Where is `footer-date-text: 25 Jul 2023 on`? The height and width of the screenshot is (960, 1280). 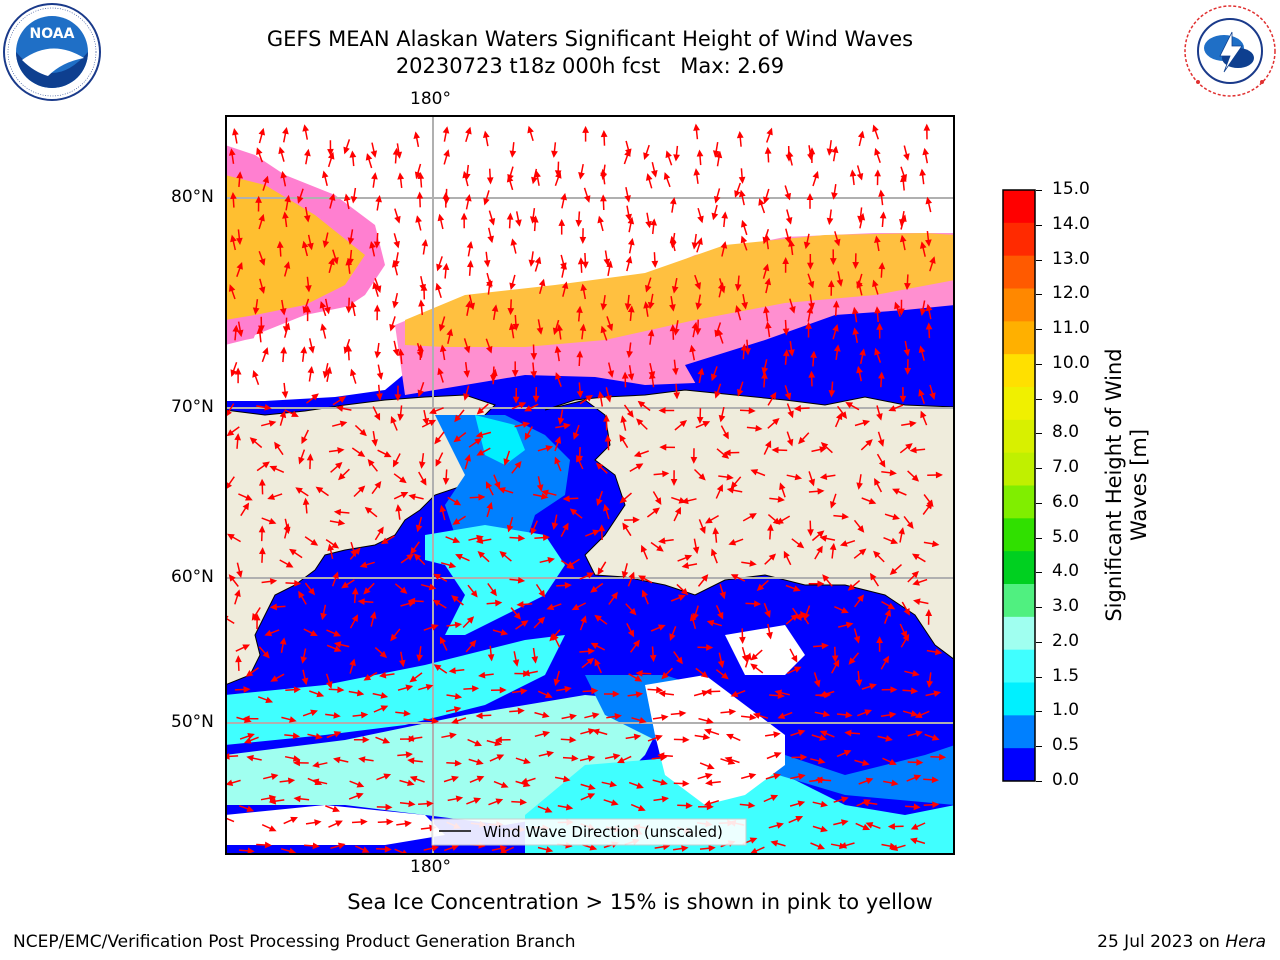
footer-date-text: 25 Jul 2023 on is located at coordinates (1161, 942).